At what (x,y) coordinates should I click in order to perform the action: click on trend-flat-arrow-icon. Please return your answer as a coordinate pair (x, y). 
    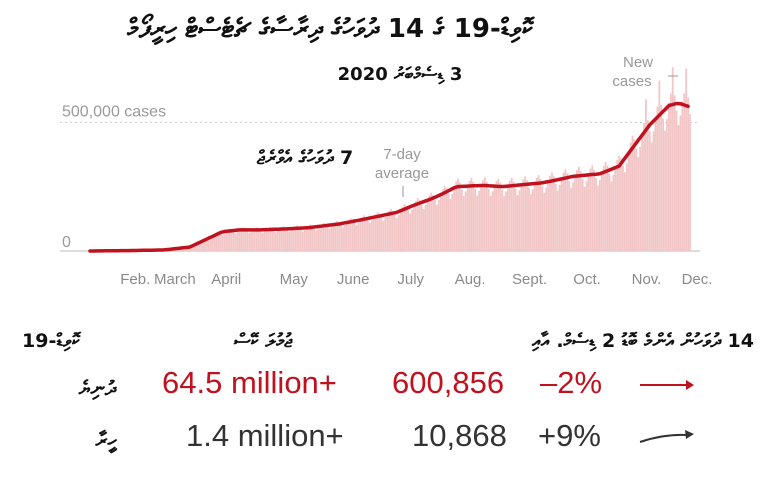
    Looking at the image, I should click on (667, 385).